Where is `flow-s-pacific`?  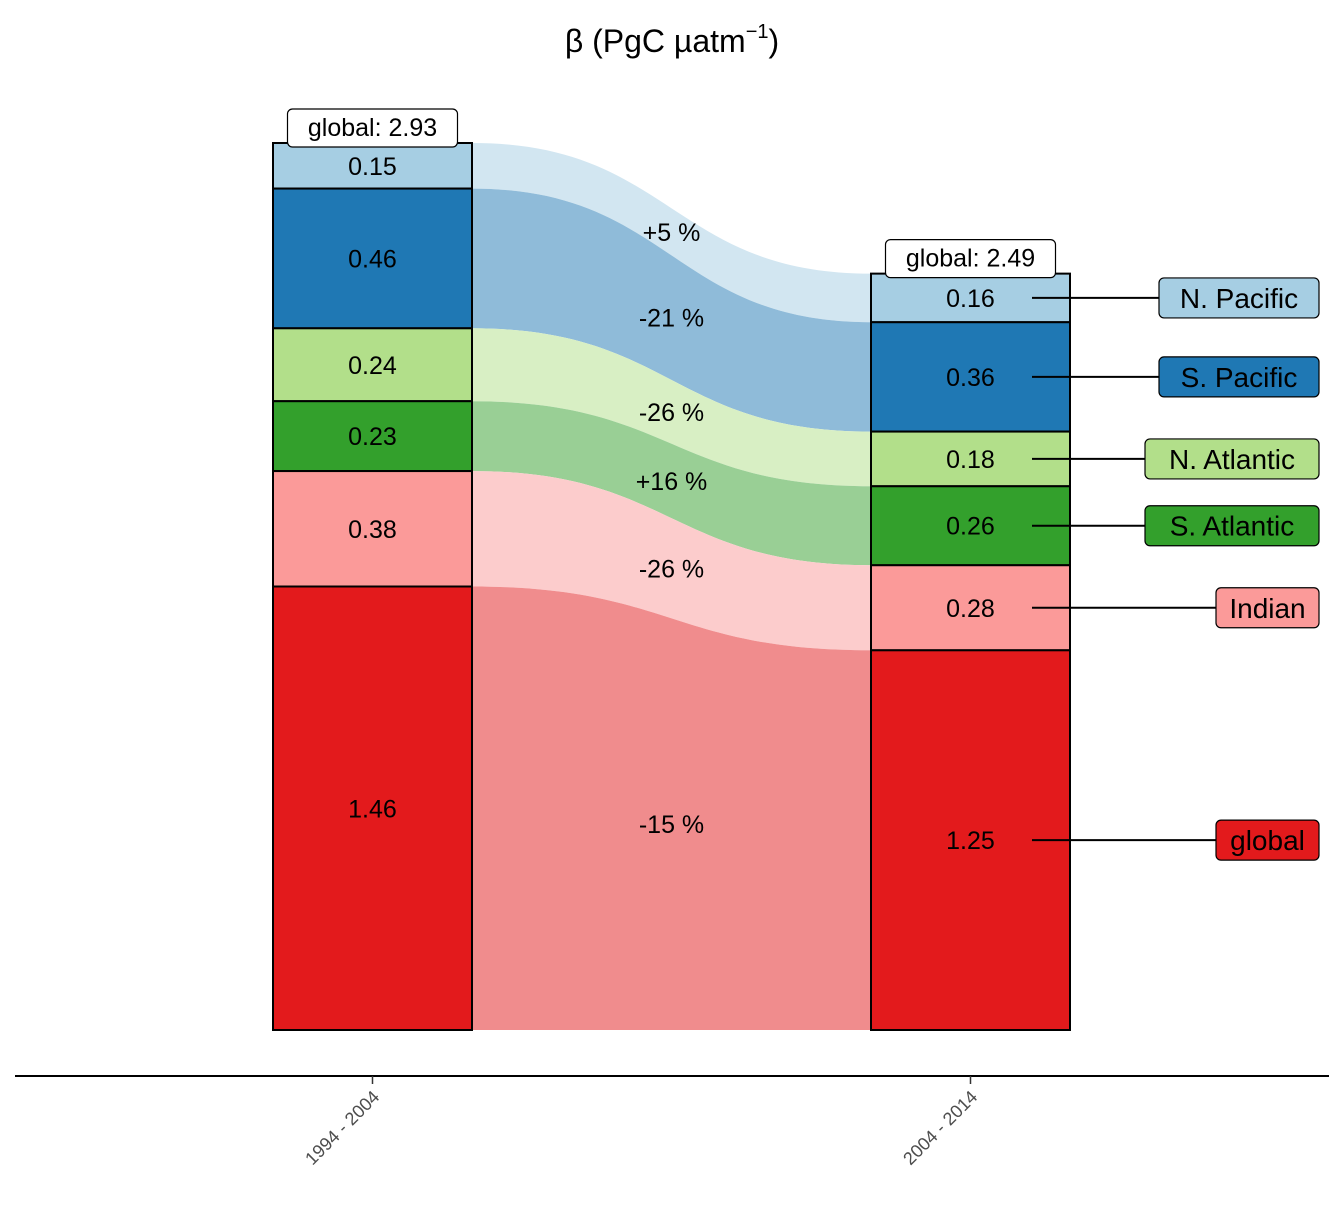
flow-s-pacific is located at coordinates (671, 310).